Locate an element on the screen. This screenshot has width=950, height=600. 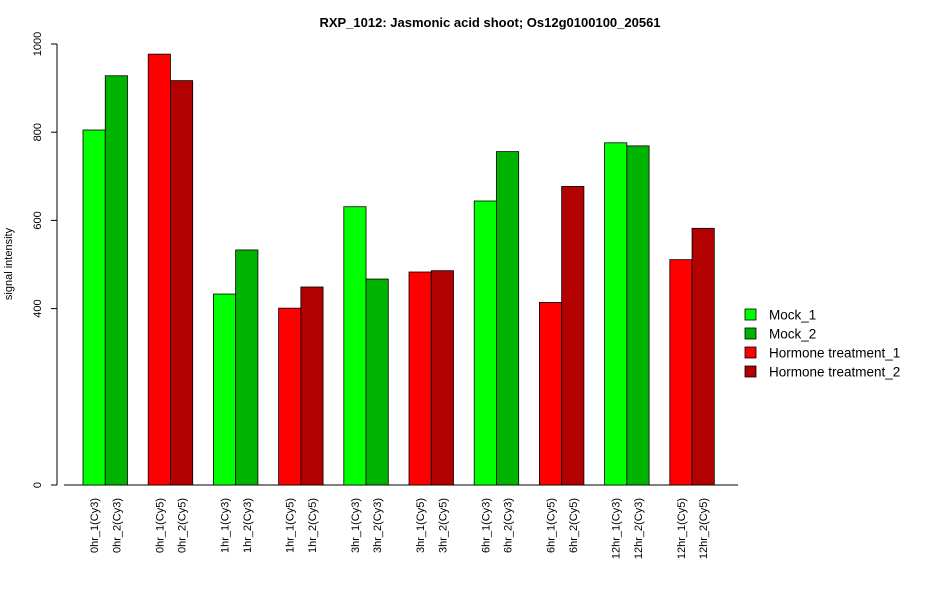
category-label: 0hr_2(Cy5) is located at coordinates (183, 525).